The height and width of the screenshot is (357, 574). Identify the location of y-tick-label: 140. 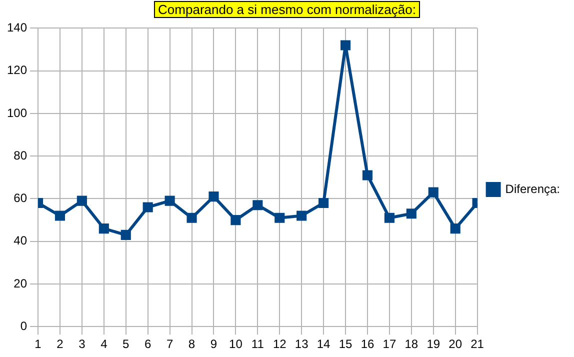
(17, 27).